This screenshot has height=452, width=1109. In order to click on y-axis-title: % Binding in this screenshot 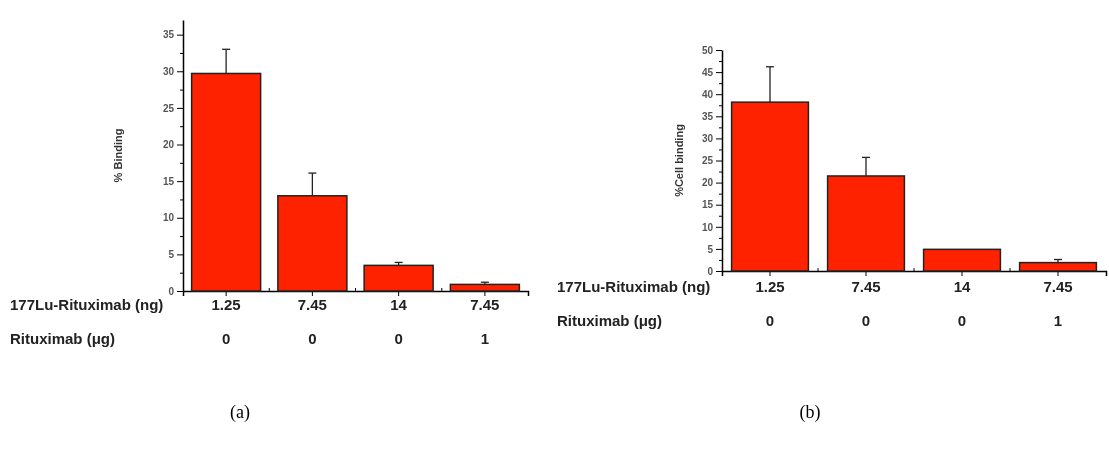, I will do `click(118, 155)`.